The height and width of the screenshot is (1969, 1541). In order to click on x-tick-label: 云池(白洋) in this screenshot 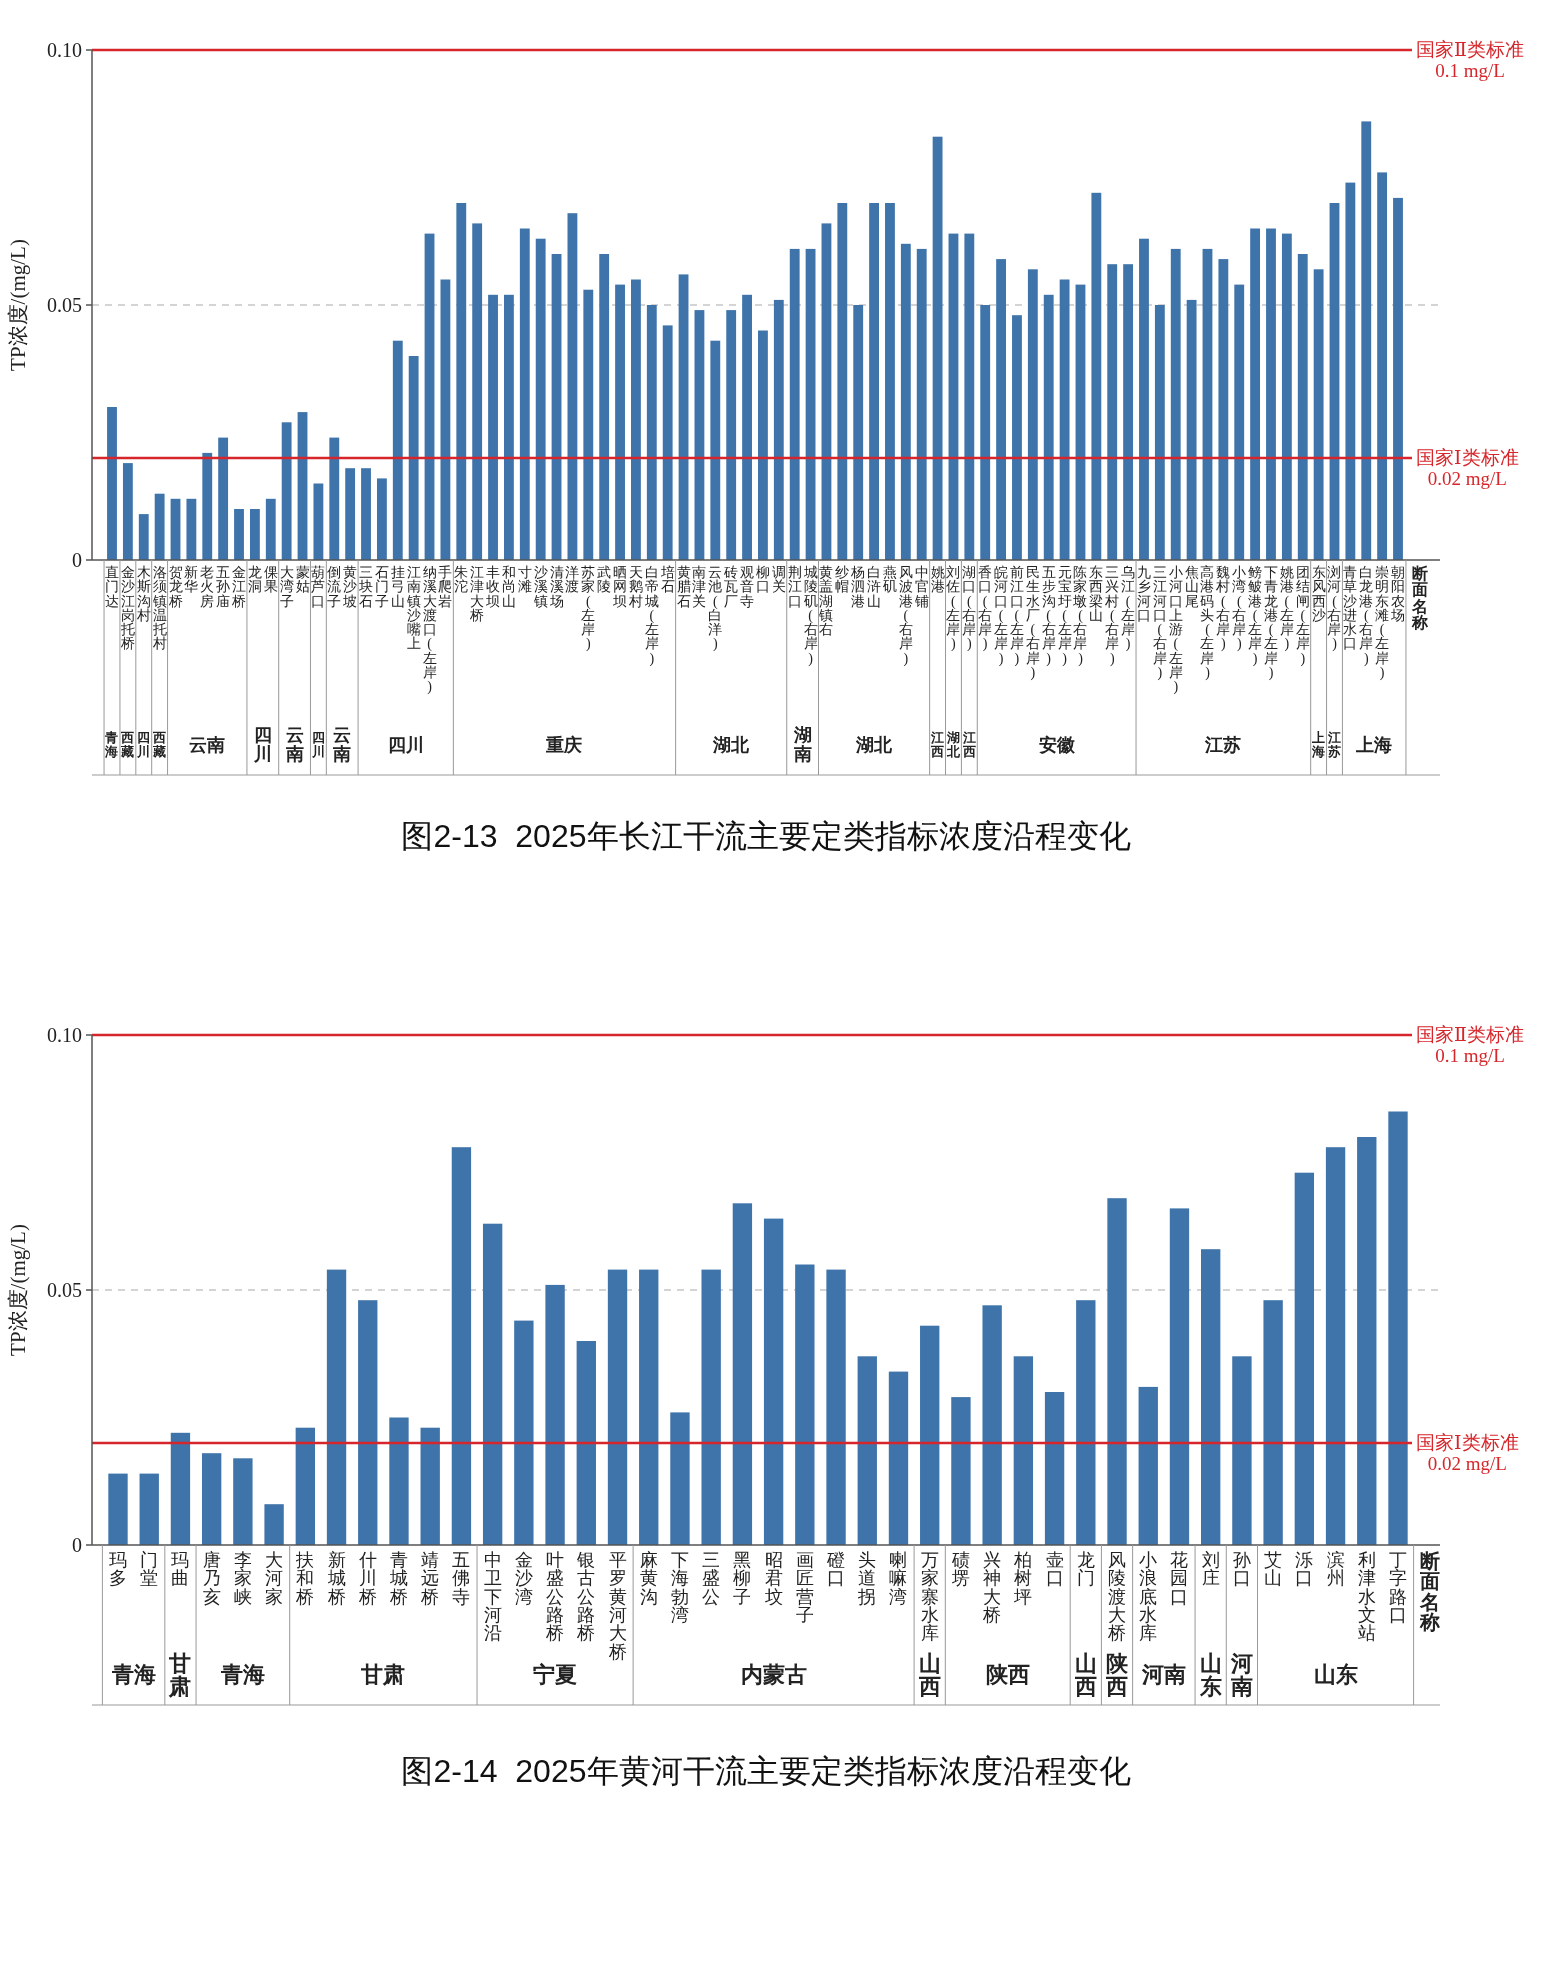, I will do `click(715, 608)`.